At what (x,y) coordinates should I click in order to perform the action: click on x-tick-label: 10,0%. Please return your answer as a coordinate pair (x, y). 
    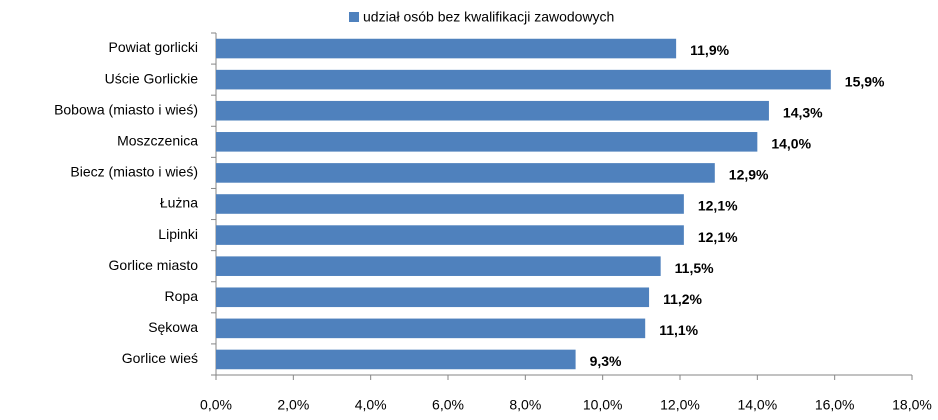
    Looking at the image, I should click on (603, 405).